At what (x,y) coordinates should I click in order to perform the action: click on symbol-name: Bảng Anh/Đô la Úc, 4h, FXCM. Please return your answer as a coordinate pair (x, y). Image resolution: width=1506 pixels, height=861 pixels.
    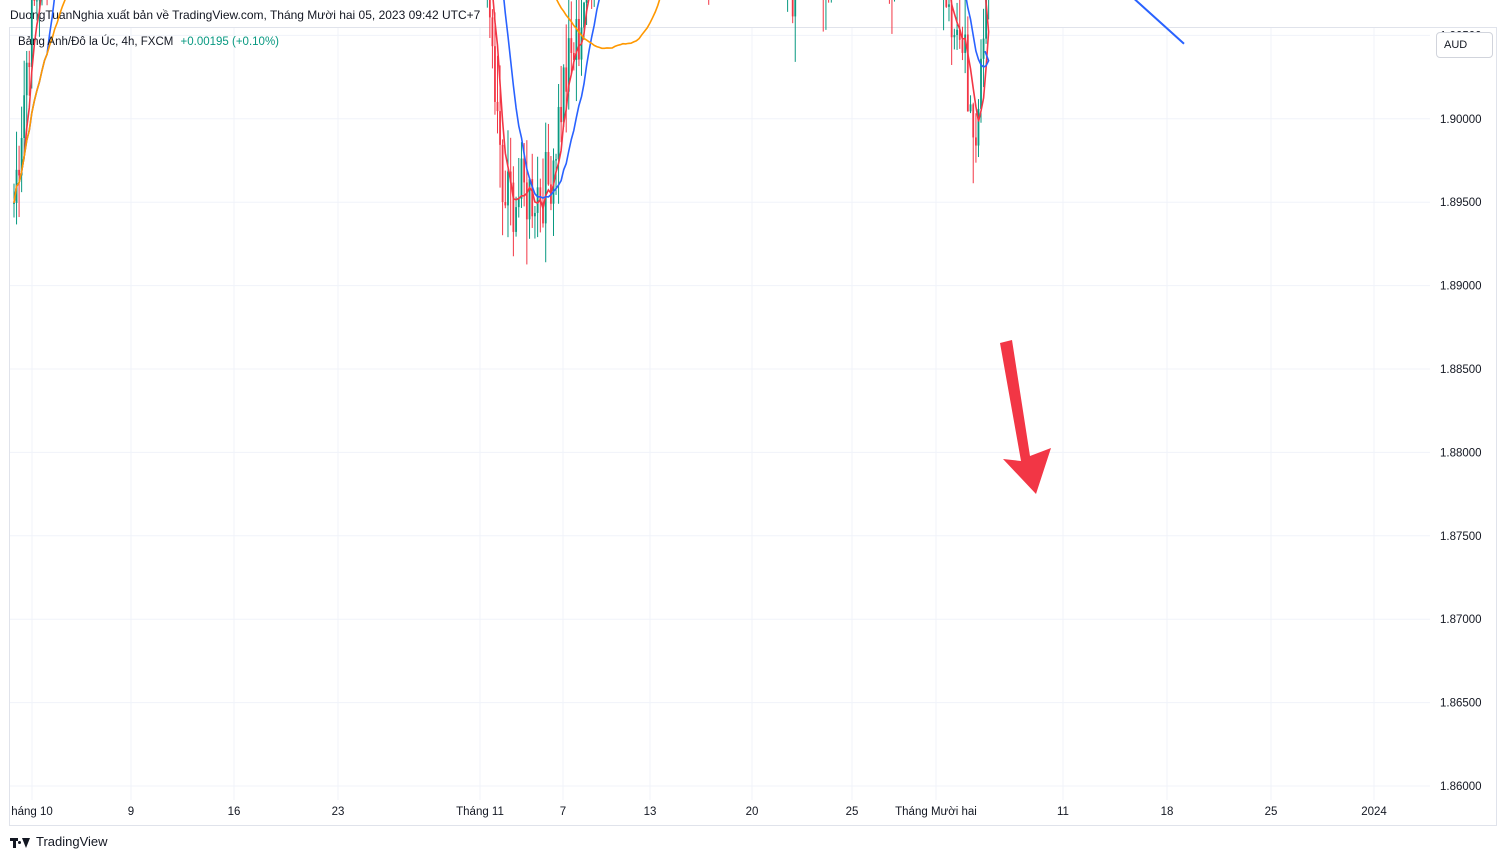
    Looking at the image, I should click on (96, 42).